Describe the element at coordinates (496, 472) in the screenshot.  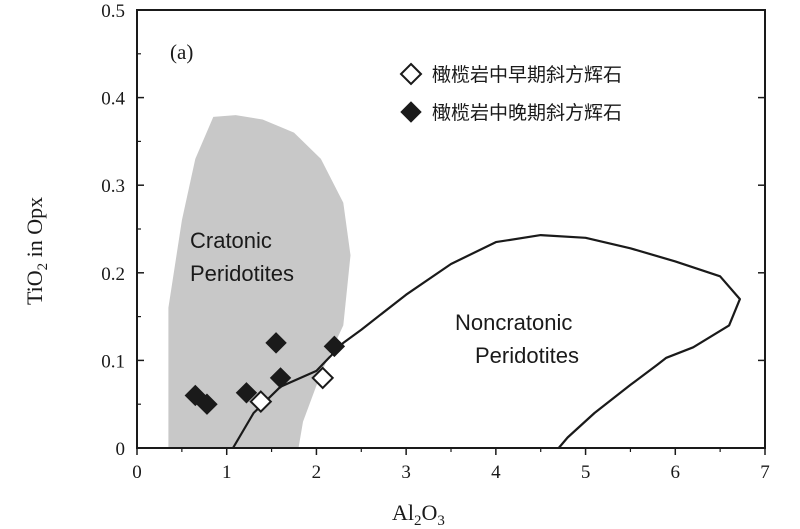
I see `x-tick-label: 4` at that location.